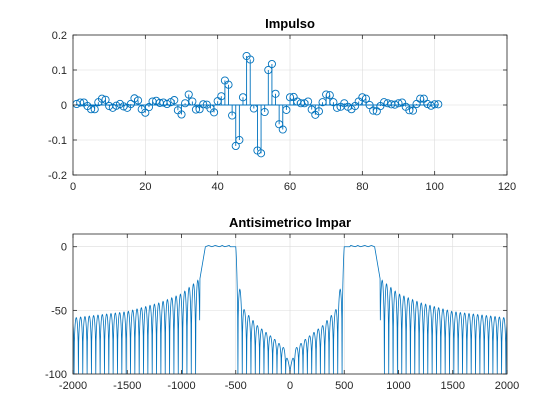 This screenshot has width=560, height=420. I want to click on impulse-x-tick-label: 0, so click(73, 187).